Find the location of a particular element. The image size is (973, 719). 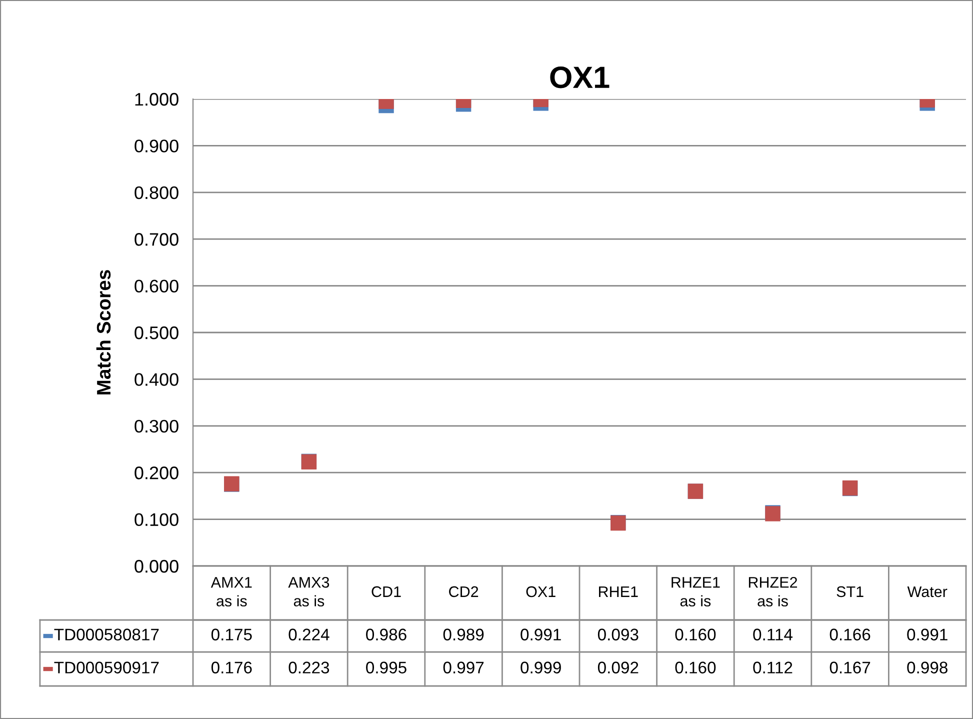

y-tick-label: 0.200 is located at coordinates (156, 473).